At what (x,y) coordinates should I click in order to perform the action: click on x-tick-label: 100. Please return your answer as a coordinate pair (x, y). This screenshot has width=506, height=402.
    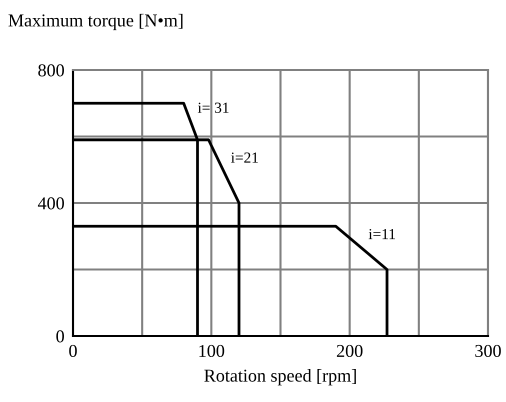
    Looking at the image, I should click on (211, 351).